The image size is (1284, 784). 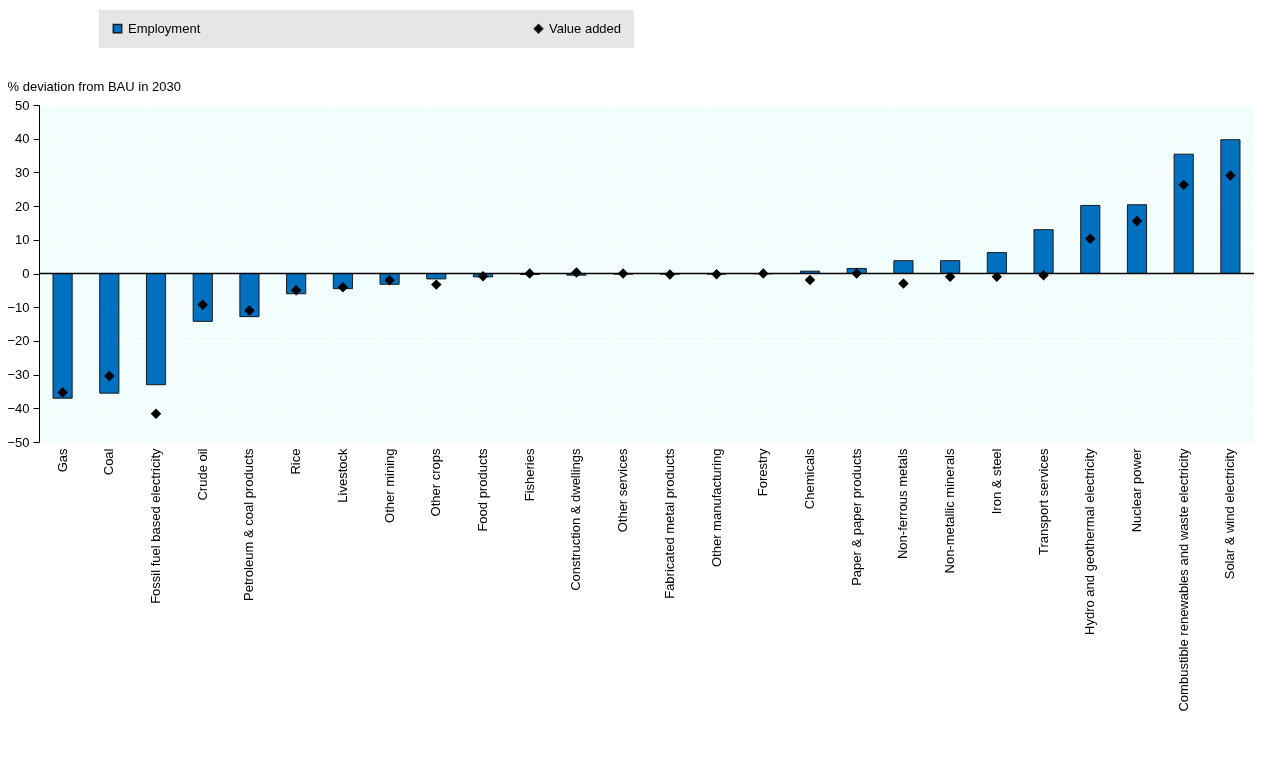 I want to click on y-tick-label: −40, so click(x=18, y=408).